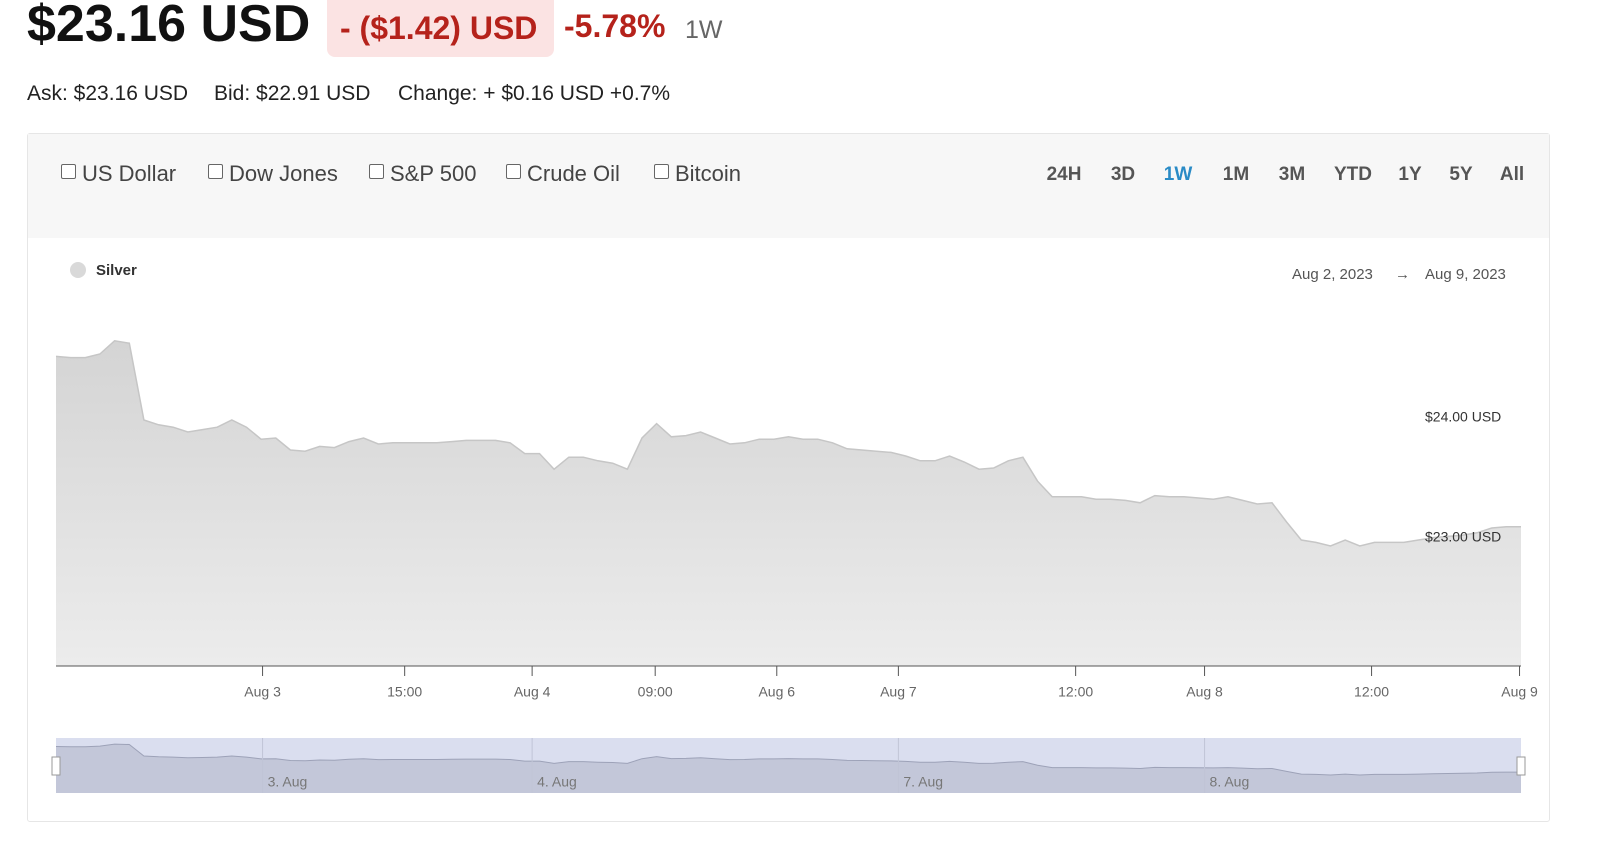 This screenshot has width=1600, height=856. What do you see at coordinates (788, 186) in the screenshot?
I see `toolbar` at bounding box center [788, 186].